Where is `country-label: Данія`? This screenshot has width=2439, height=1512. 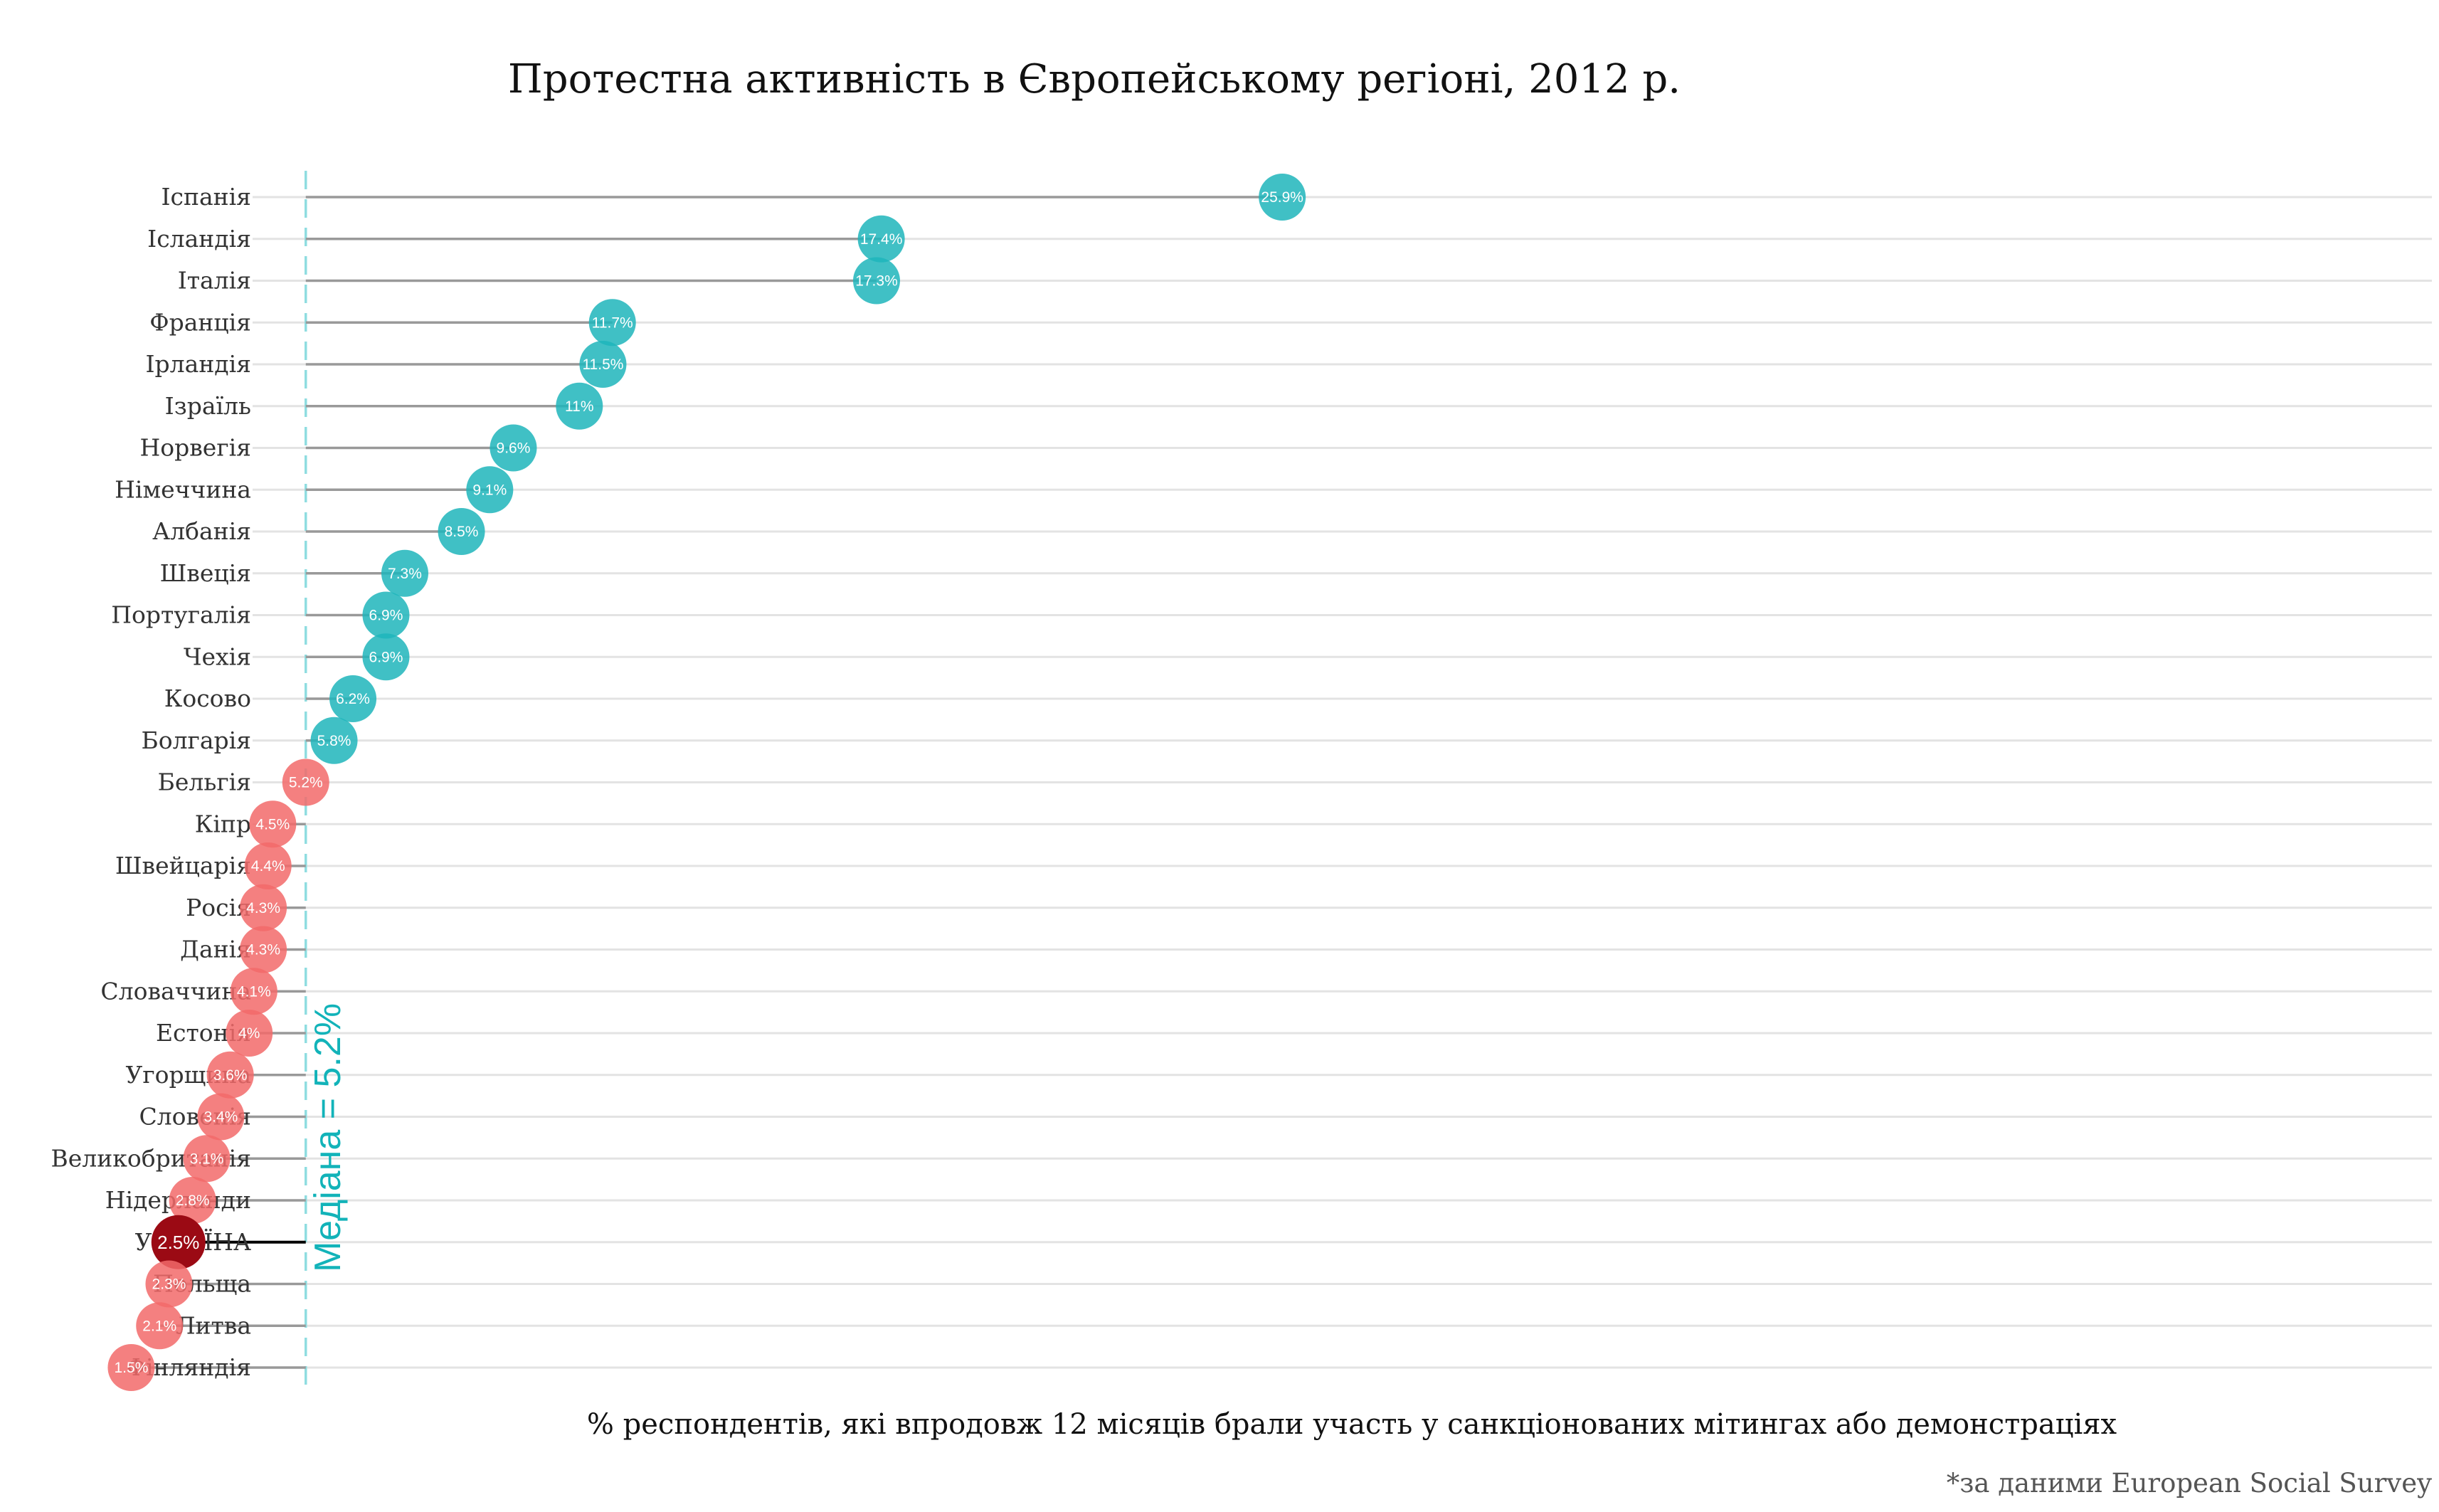 country-label: Данія is located at coordinates (215, 949).